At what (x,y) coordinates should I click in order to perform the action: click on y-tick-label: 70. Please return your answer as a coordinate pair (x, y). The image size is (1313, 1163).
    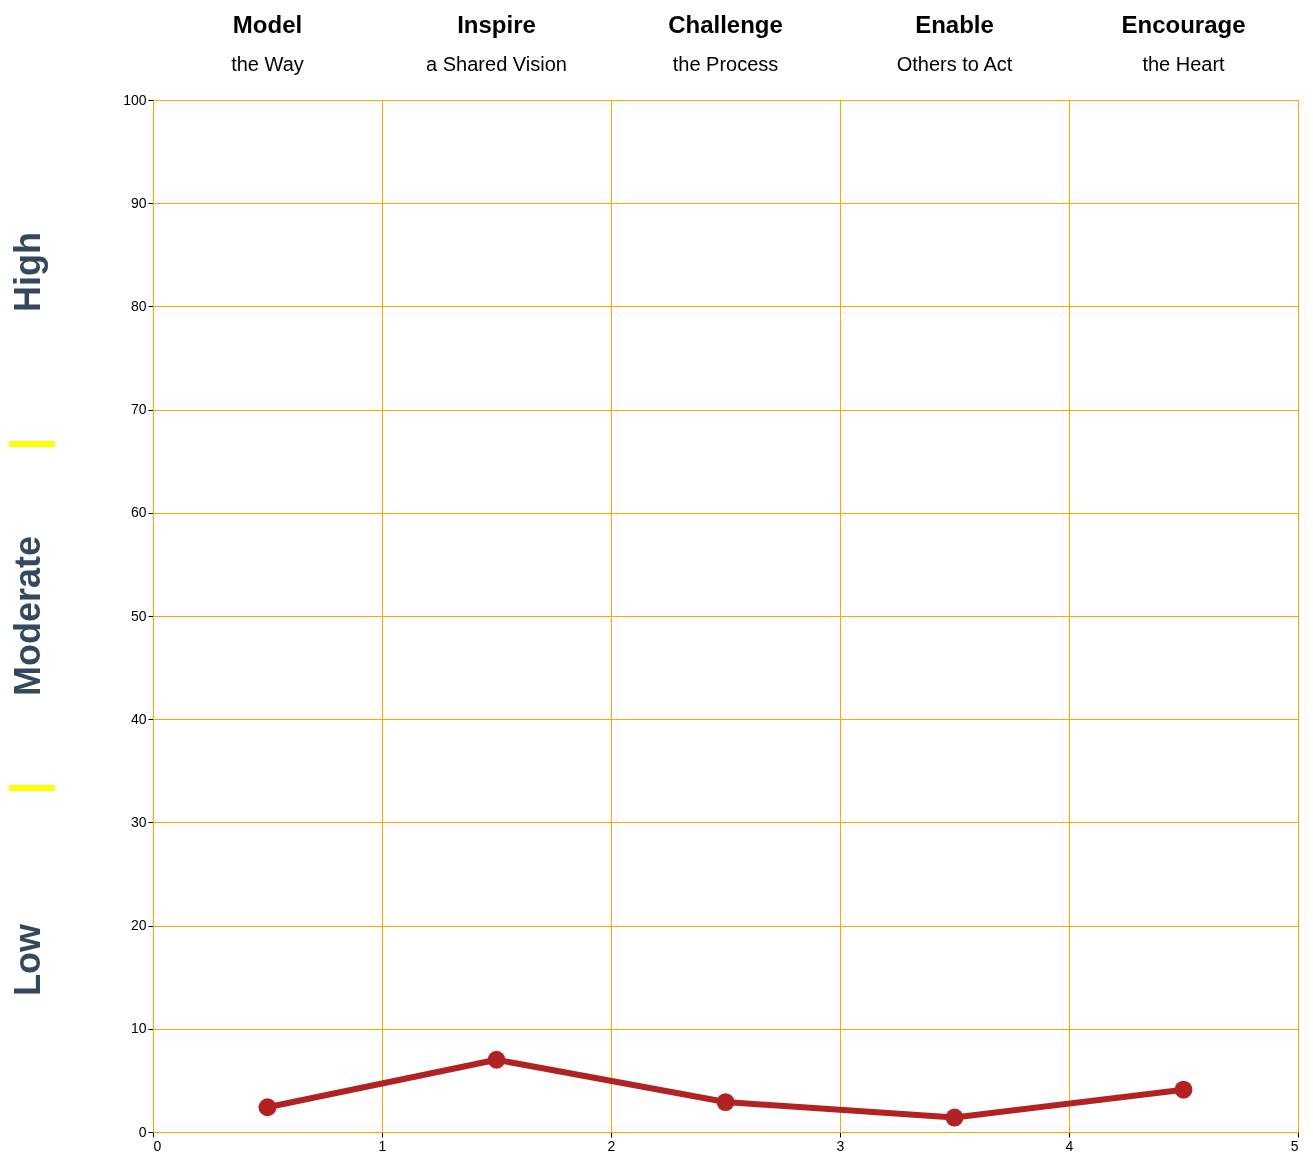
    Looking at the image, I should click on (138, 409).